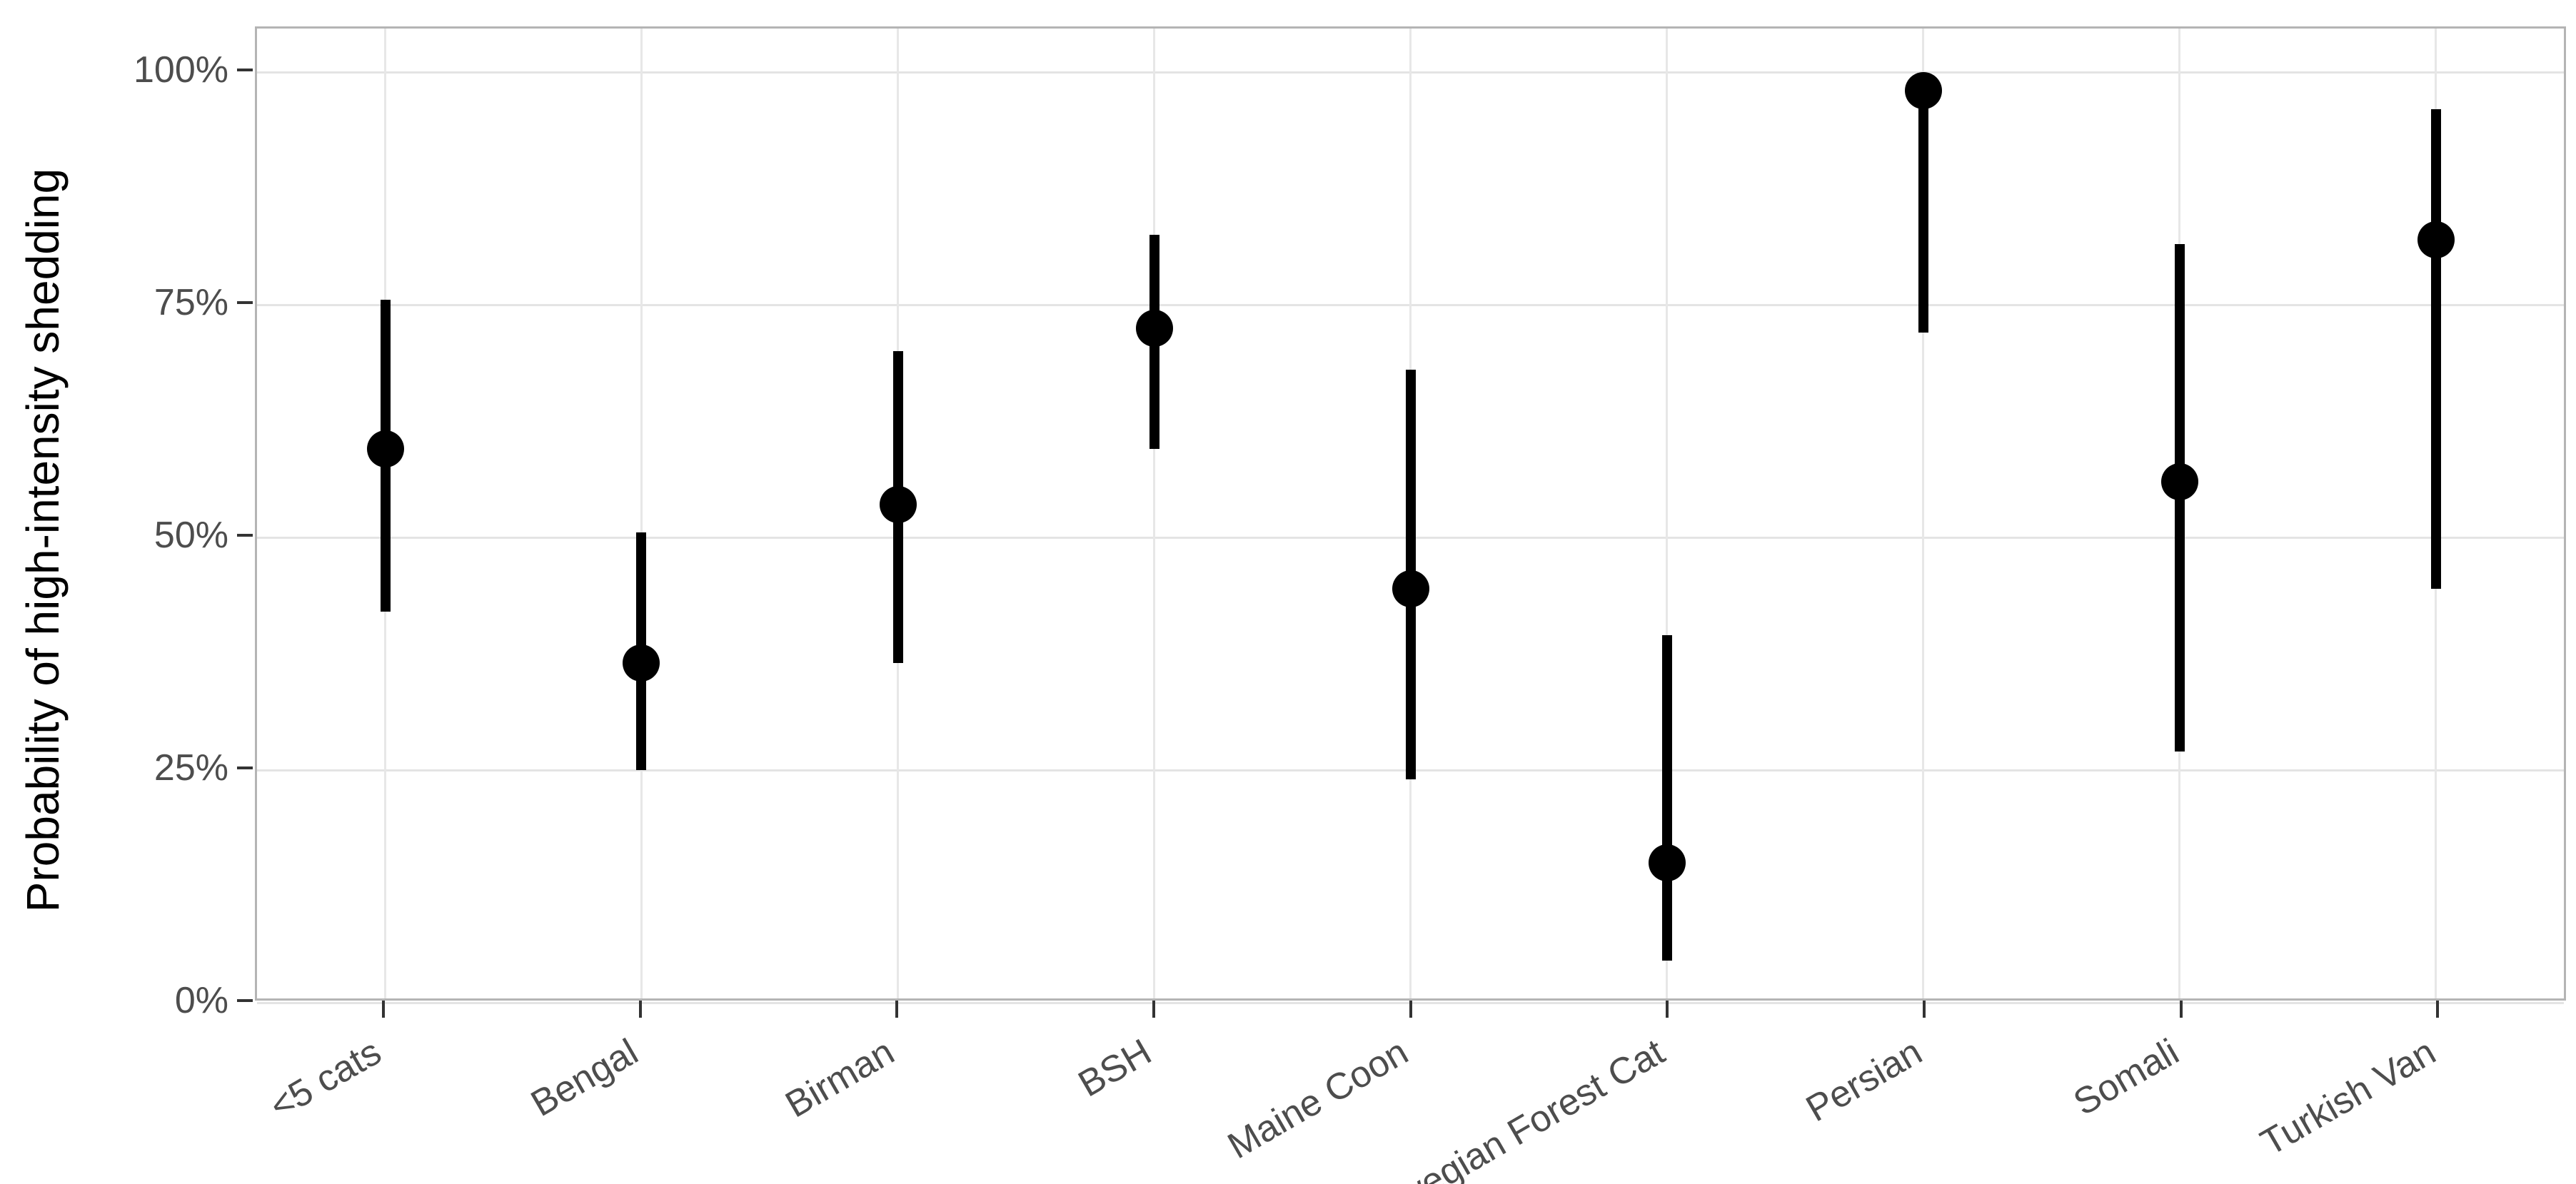  What do you see at coordinates (181, 70) in the screenshot?
I see `y-tick-label: 100%` at bounding box center [181, 70].